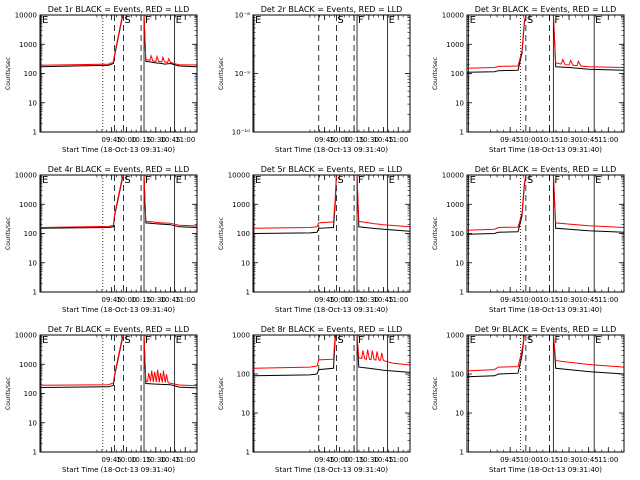 The height and width of the screenshot is (480, 640). I want to click on series-line-events, so click(118, 361).